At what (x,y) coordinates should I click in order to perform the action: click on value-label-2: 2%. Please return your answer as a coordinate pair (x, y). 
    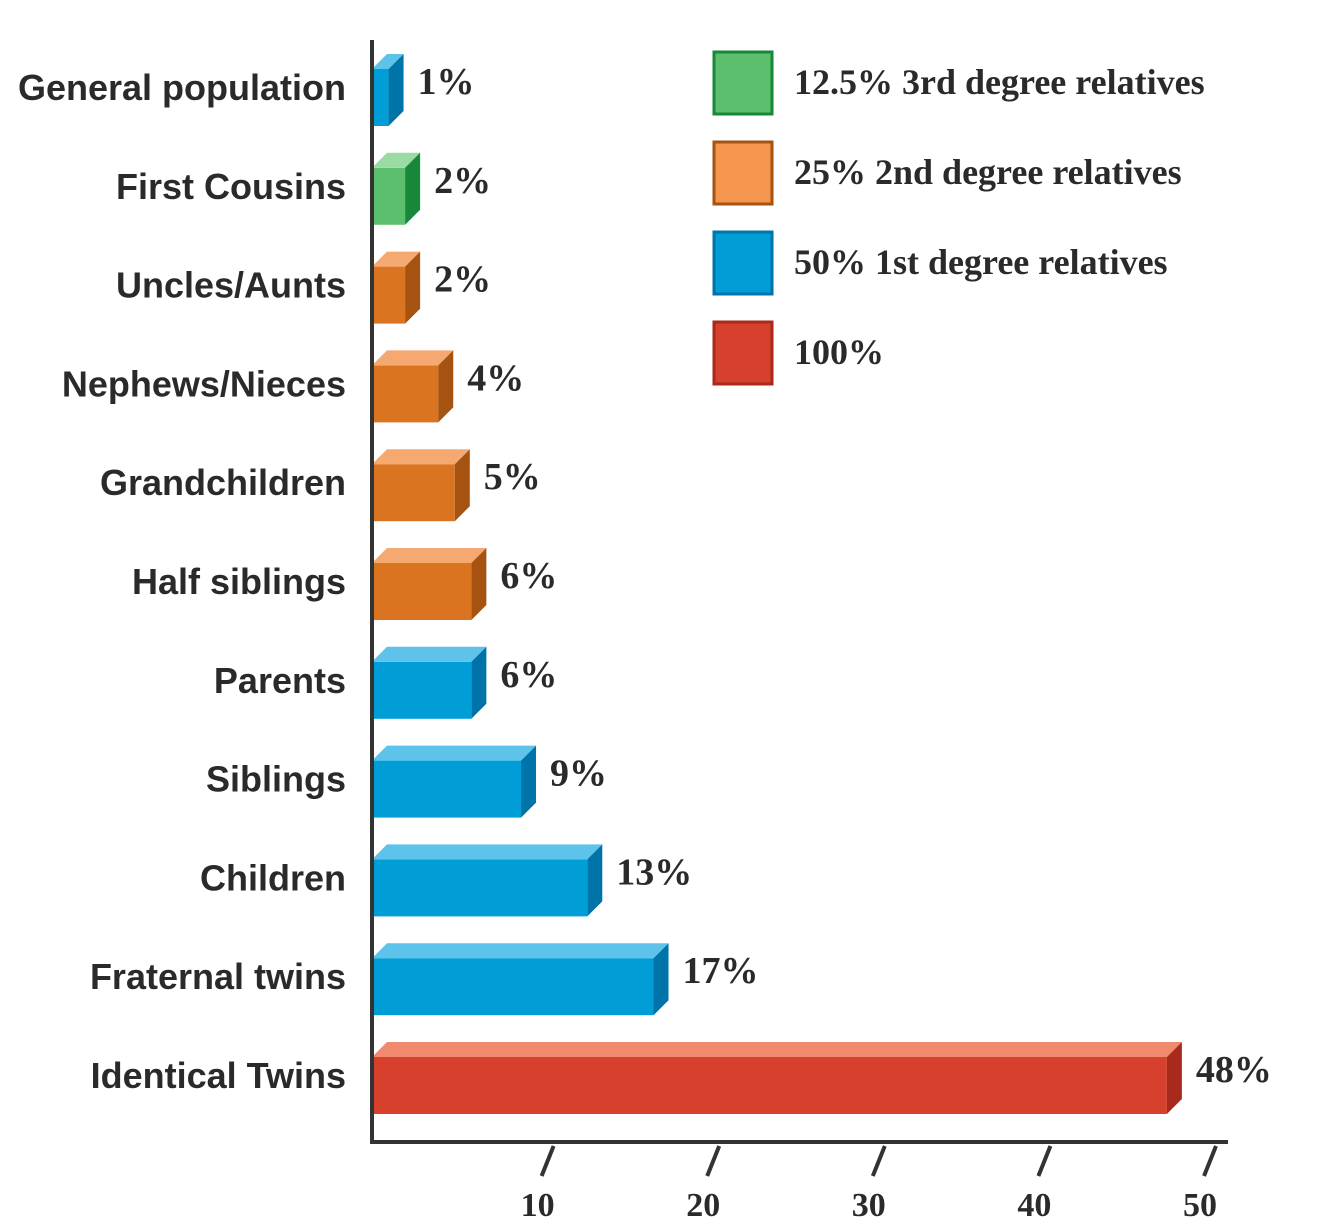
    Looking at the image, I should click on (462, 181).